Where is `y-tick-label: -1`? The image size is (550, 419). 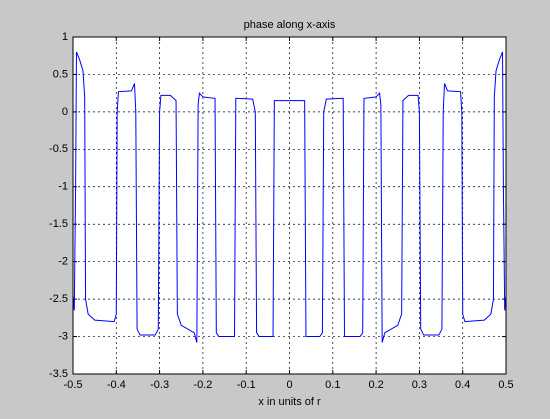 y-tick-label: -1 is located at coordinates (63, 187).